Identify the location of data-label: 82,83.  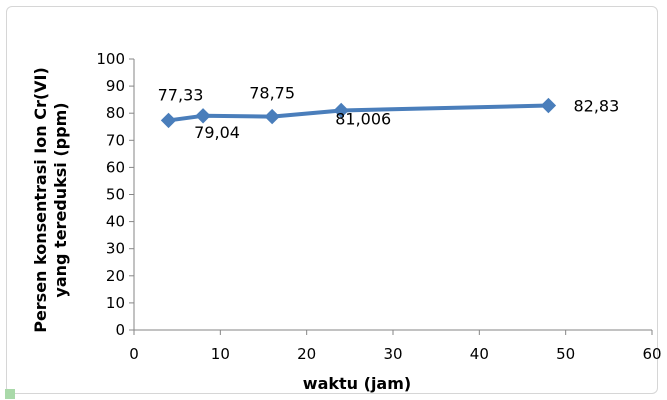
(596, 106).